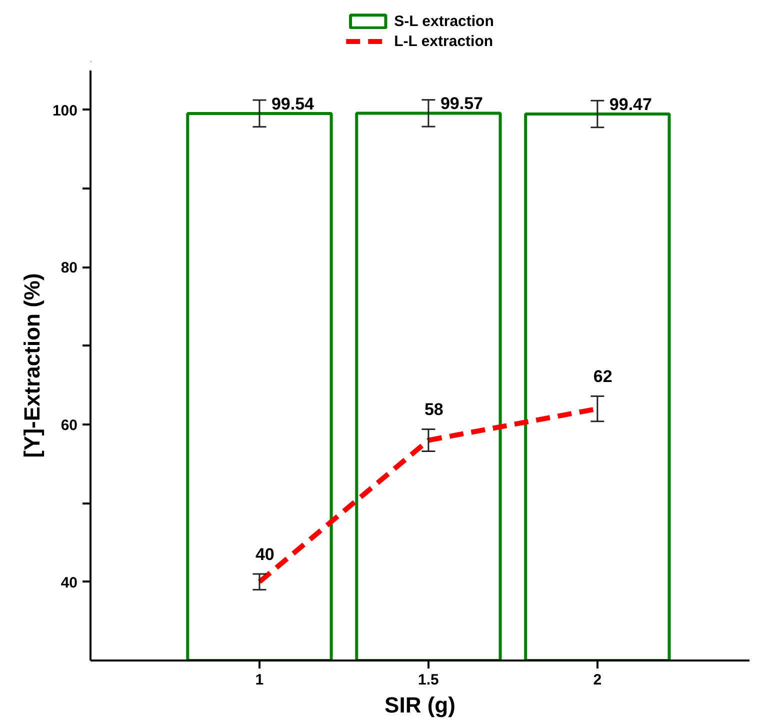  I want to click on legend-label: S-L extraction, so click(444, 21).